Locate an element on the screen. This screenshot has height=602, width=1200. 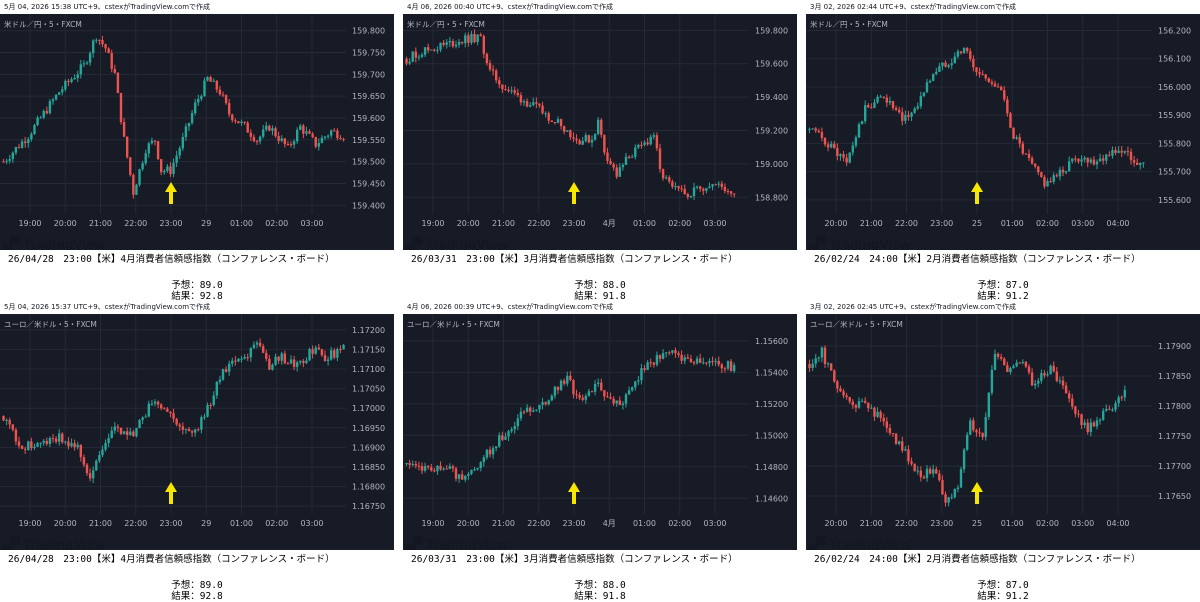
symbol-label: ユーロ／米ドル・5・FXCM is located at coordinates (856, 324).